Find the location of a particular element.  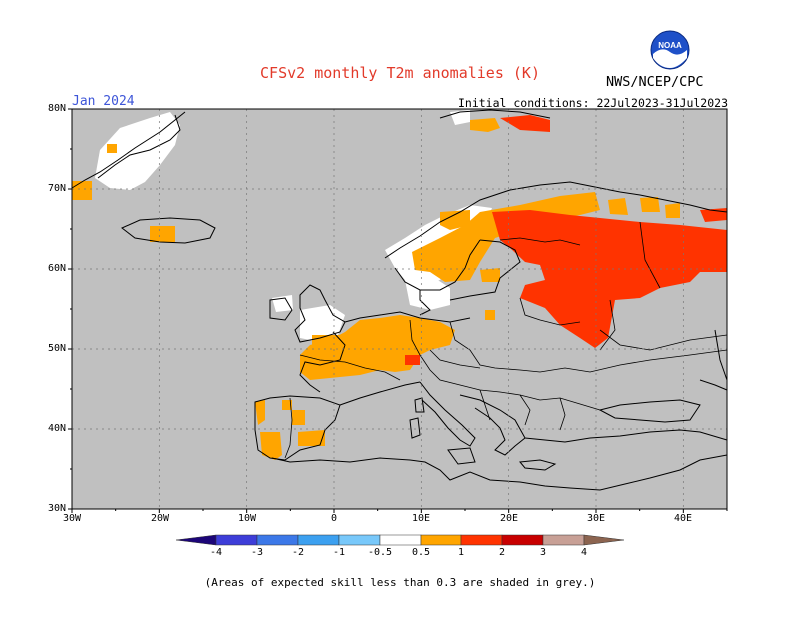

lon-label: 10E is located at coordinates (421, 518).